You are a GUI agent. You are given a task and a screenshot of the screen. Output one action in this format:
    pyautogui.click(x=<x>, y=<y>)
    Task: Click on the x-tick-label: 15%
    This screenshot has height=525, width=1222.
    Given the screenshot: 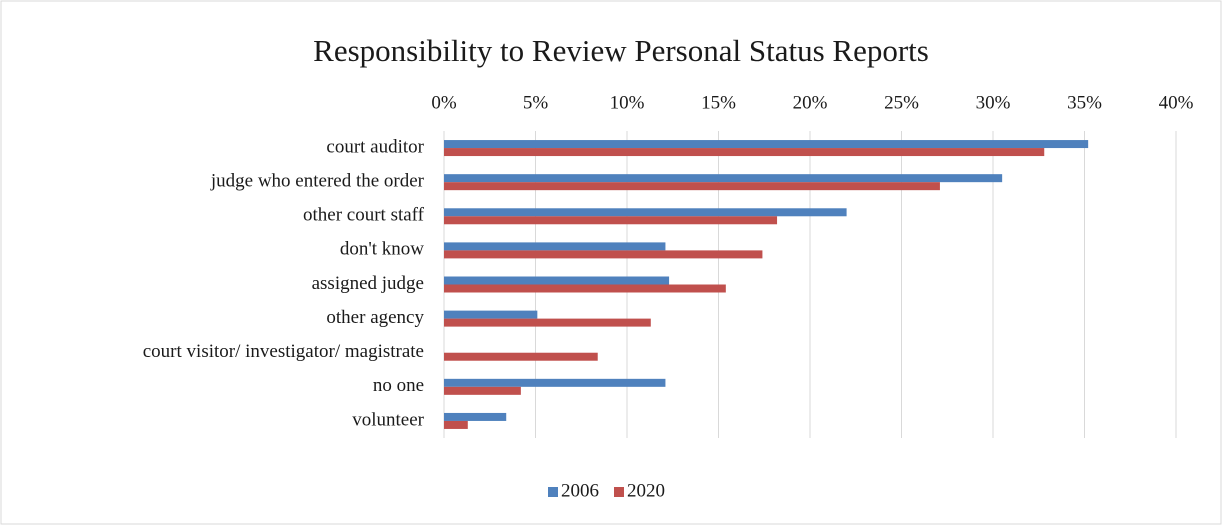 What is the action you would take?
    pyautogui.click(x=718, y=102)
    